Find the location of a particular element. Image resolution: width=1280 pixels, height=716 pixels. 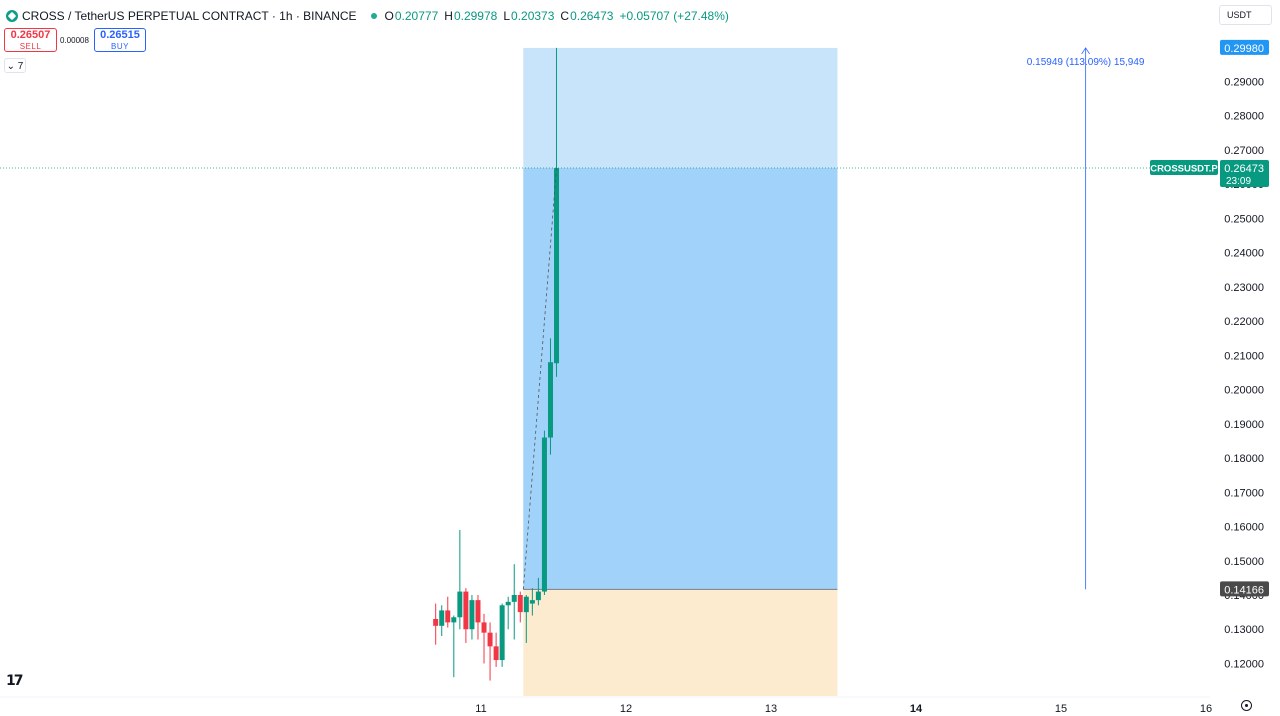

open-value: 0.20777 is located at coordinates (416, 16).